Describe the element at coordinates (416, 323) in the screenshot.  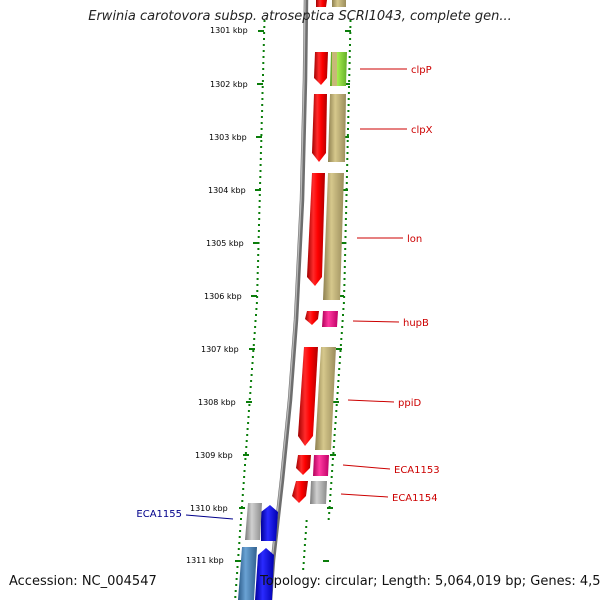
I see `gene-label-hupB: hupB` at that location.